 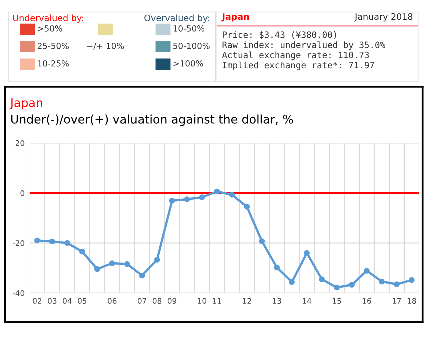 I want to click on text: Price: $3.43 (¥380.00), so click(x=279, y=35).